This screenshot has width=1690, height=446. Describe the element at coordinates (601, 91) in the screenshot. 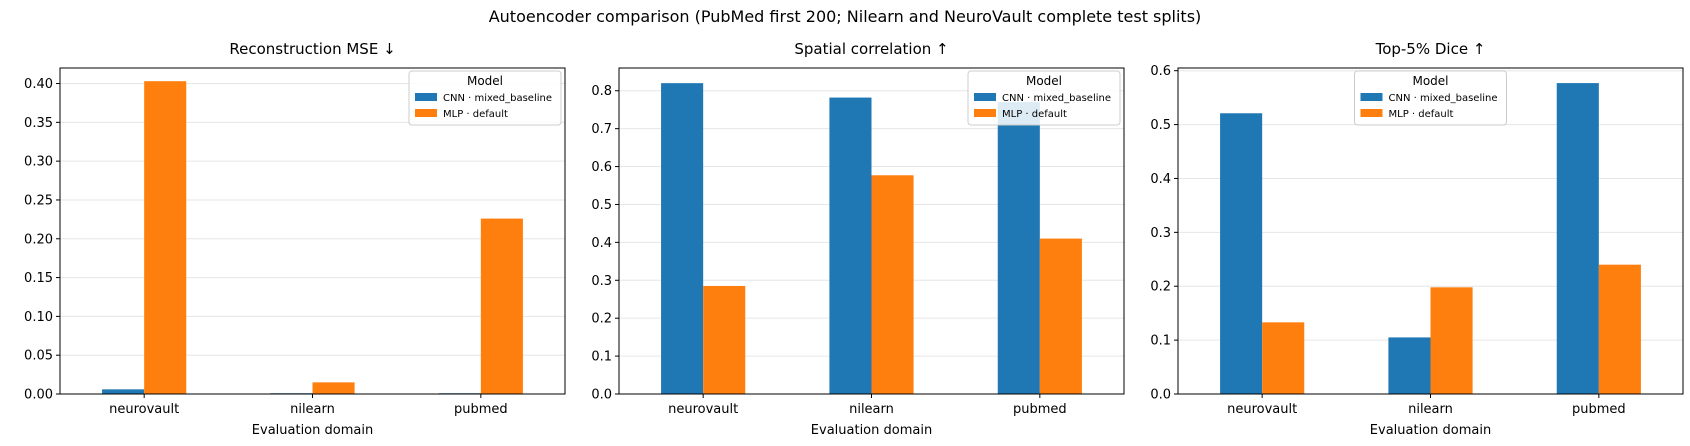

I see `y-tick-label: 0.8` at that location.